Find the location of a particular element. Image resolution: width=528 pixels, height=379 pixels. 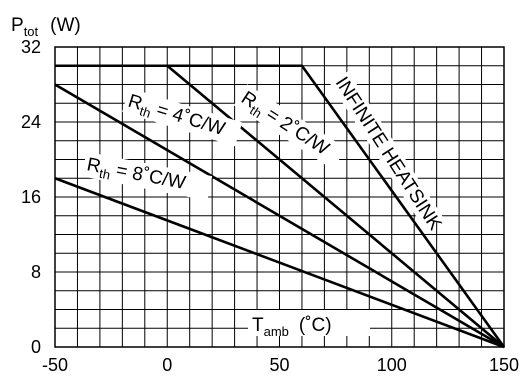

x-axis-label-subscript: amb is located at coordinates (276, 331).